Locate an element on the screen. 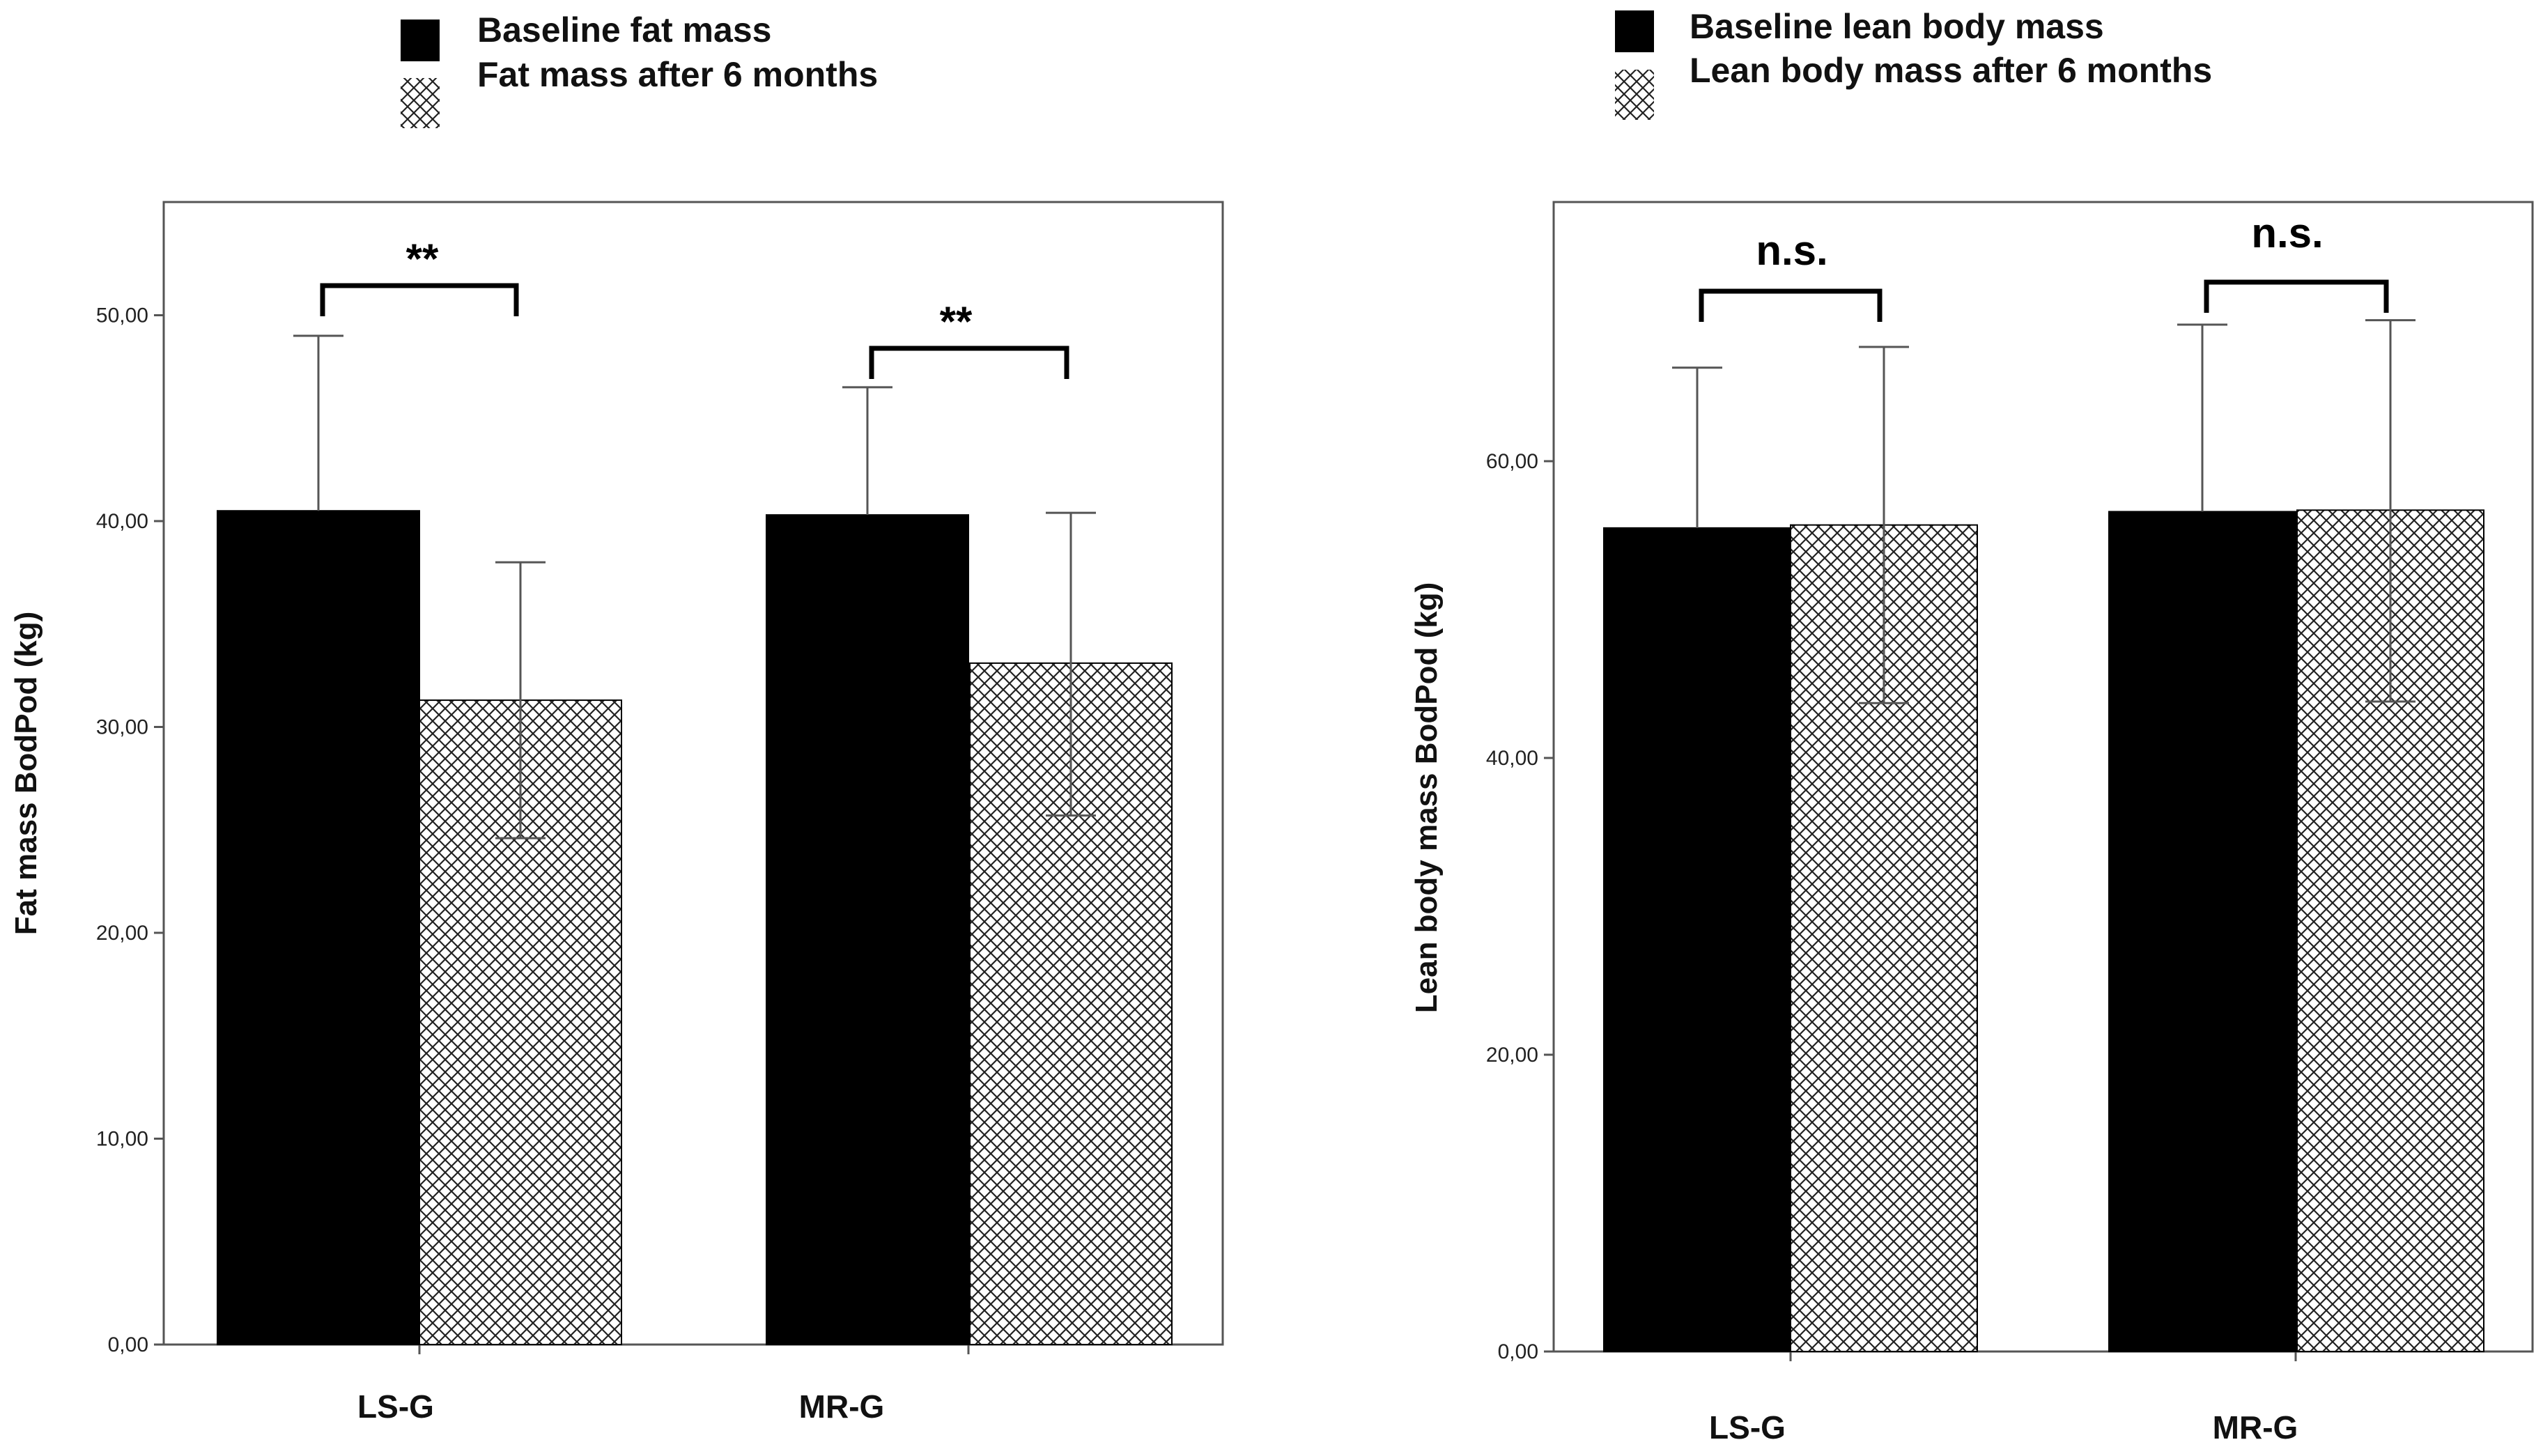 The image size is (2543, 1456). legend-label-lean-after: Lean body mass after 6 months is located at coordinates (1951, 70).